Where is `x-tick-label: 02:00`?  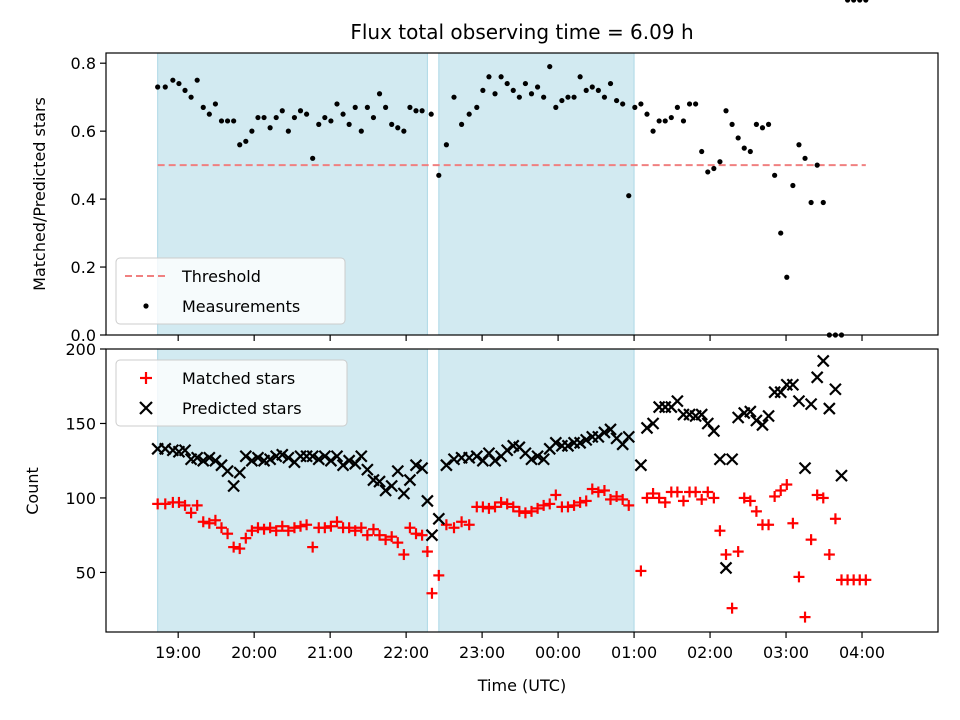
x-tick-label: 02:00 is located at coordinates (710, 652).